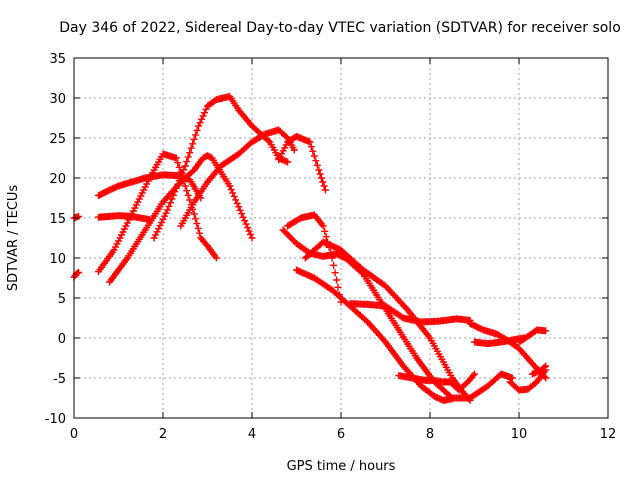 This screenshot has width=640, height=480. Describe the element at coordinates (252, 434) in the screenshot. I see `x-tick-label: 4` at that location.